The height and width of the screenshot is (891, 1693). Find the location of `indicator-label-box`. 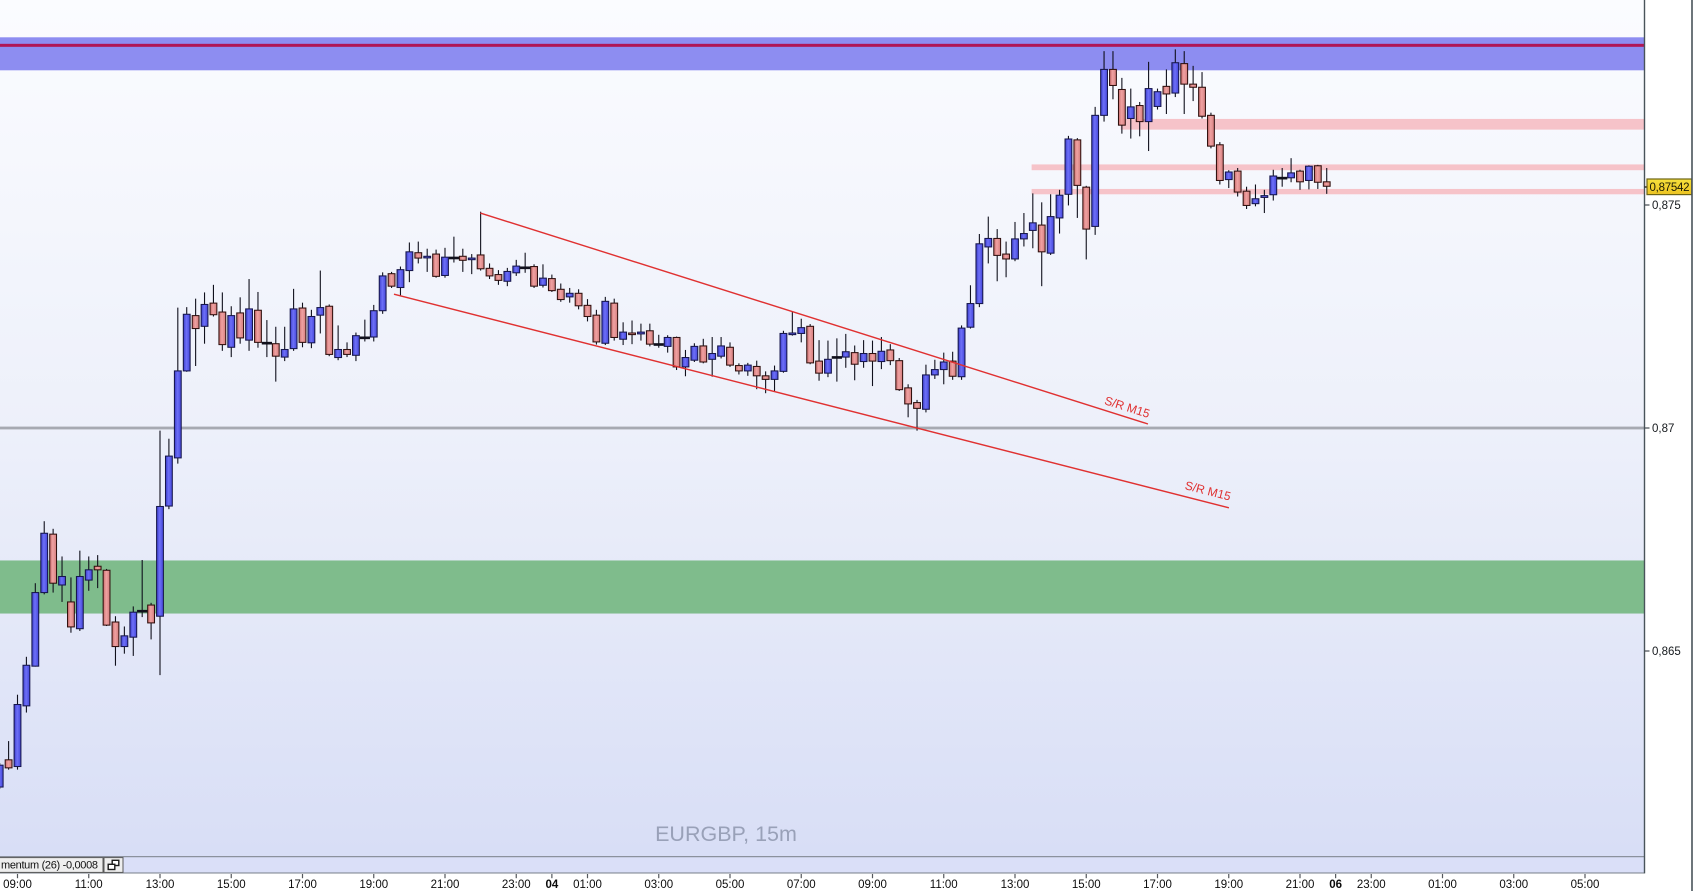

indicator-label-box is located at coordinates (52, 865).